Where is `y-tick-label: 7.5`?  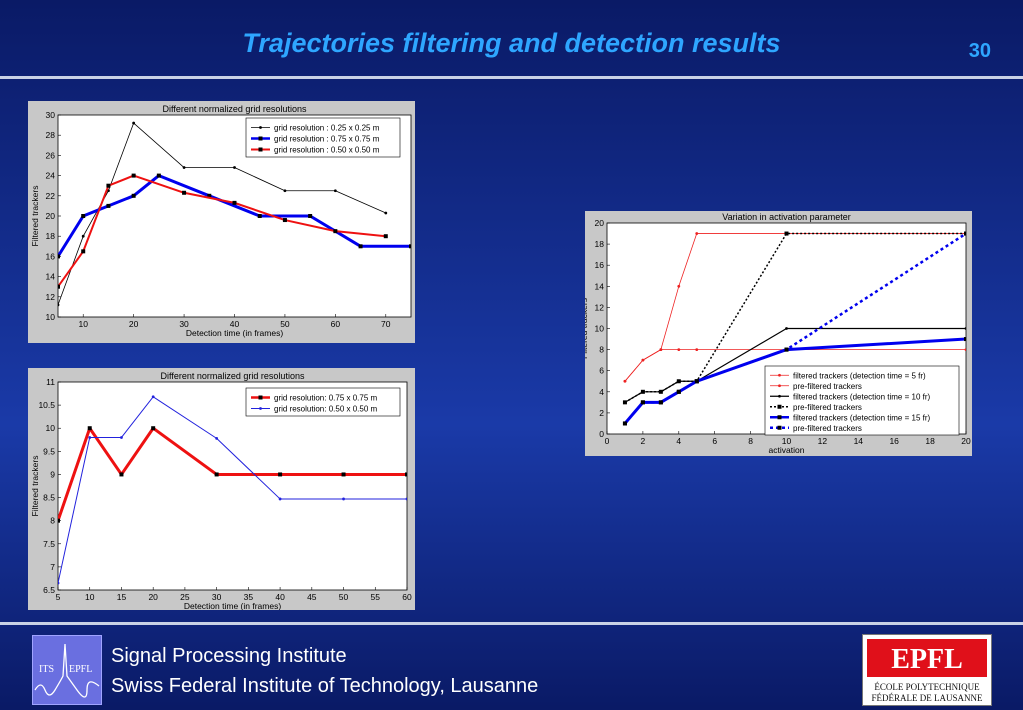
y-tick-label: 7.5 is located at coordinates (49, 544).